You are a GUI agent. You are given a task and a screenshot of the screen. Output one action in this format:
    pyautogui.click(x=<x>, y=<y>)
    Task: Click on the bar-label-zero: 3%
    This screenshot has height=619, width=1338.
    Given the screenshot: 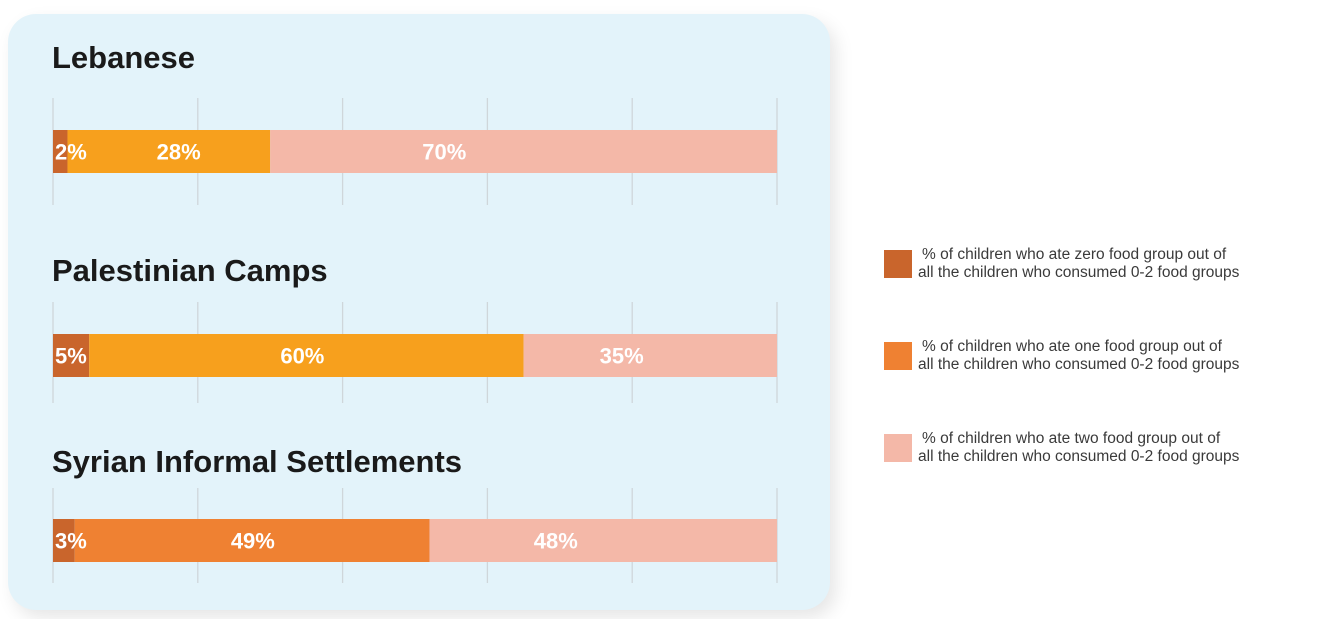 What is the action you would take?
    pyautogui.click(x=71, y=541)
    